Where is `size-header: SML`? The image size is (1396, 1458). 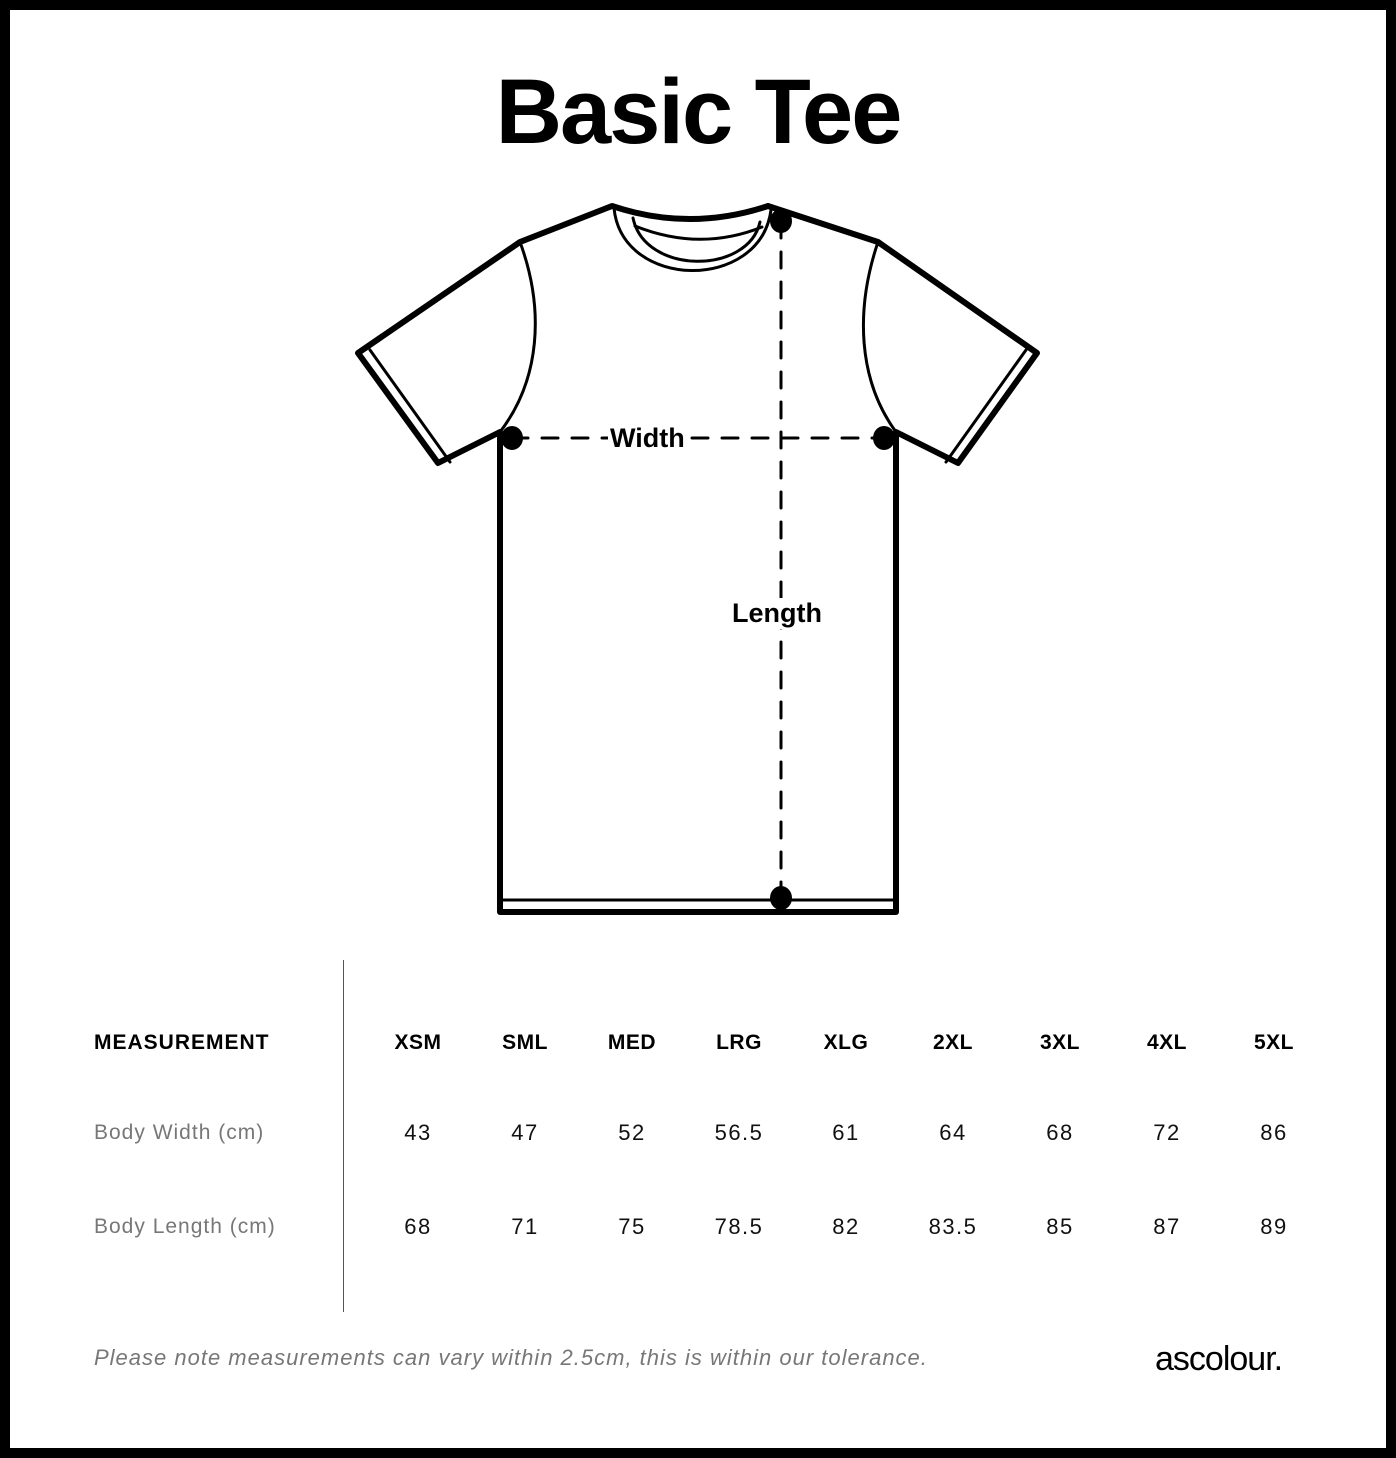
size-header: SML is located at coordinates (525, 1042).